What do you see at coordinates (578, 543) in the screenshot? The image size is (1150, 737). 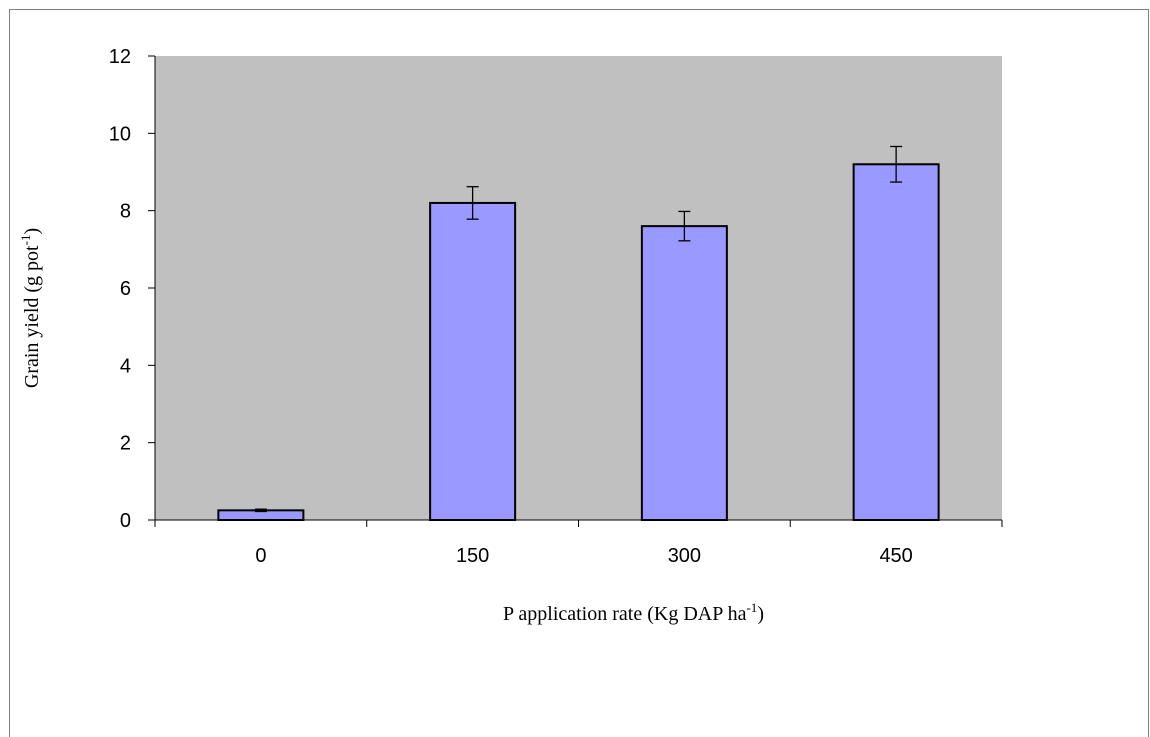 I see `x-ticks-group: 0 150 300 450` at bounding box center [578, 543].